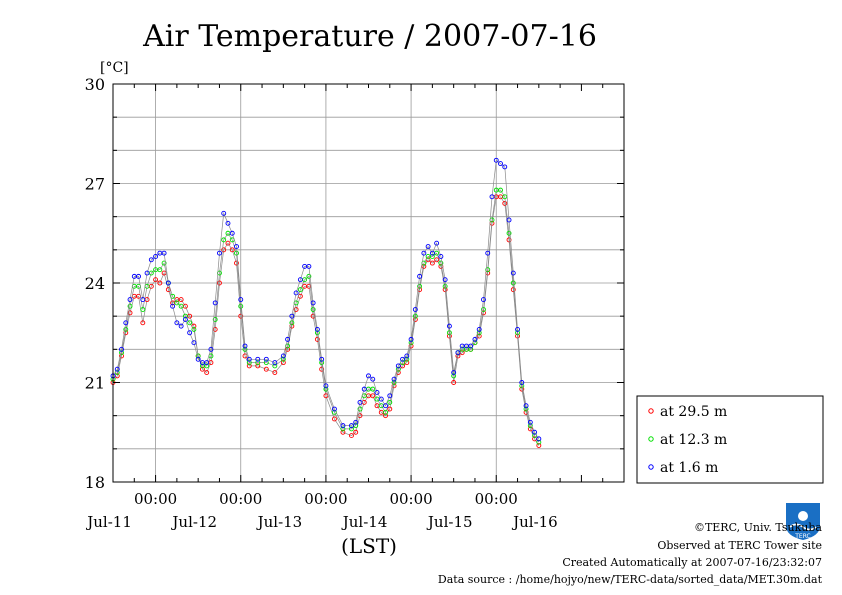 Image resolution: width=842 pixels, height=595 pixels. Describe the element at coordinates (693, 412) in the screenshot. I see `legend-label: at 29.5 m` at that location.